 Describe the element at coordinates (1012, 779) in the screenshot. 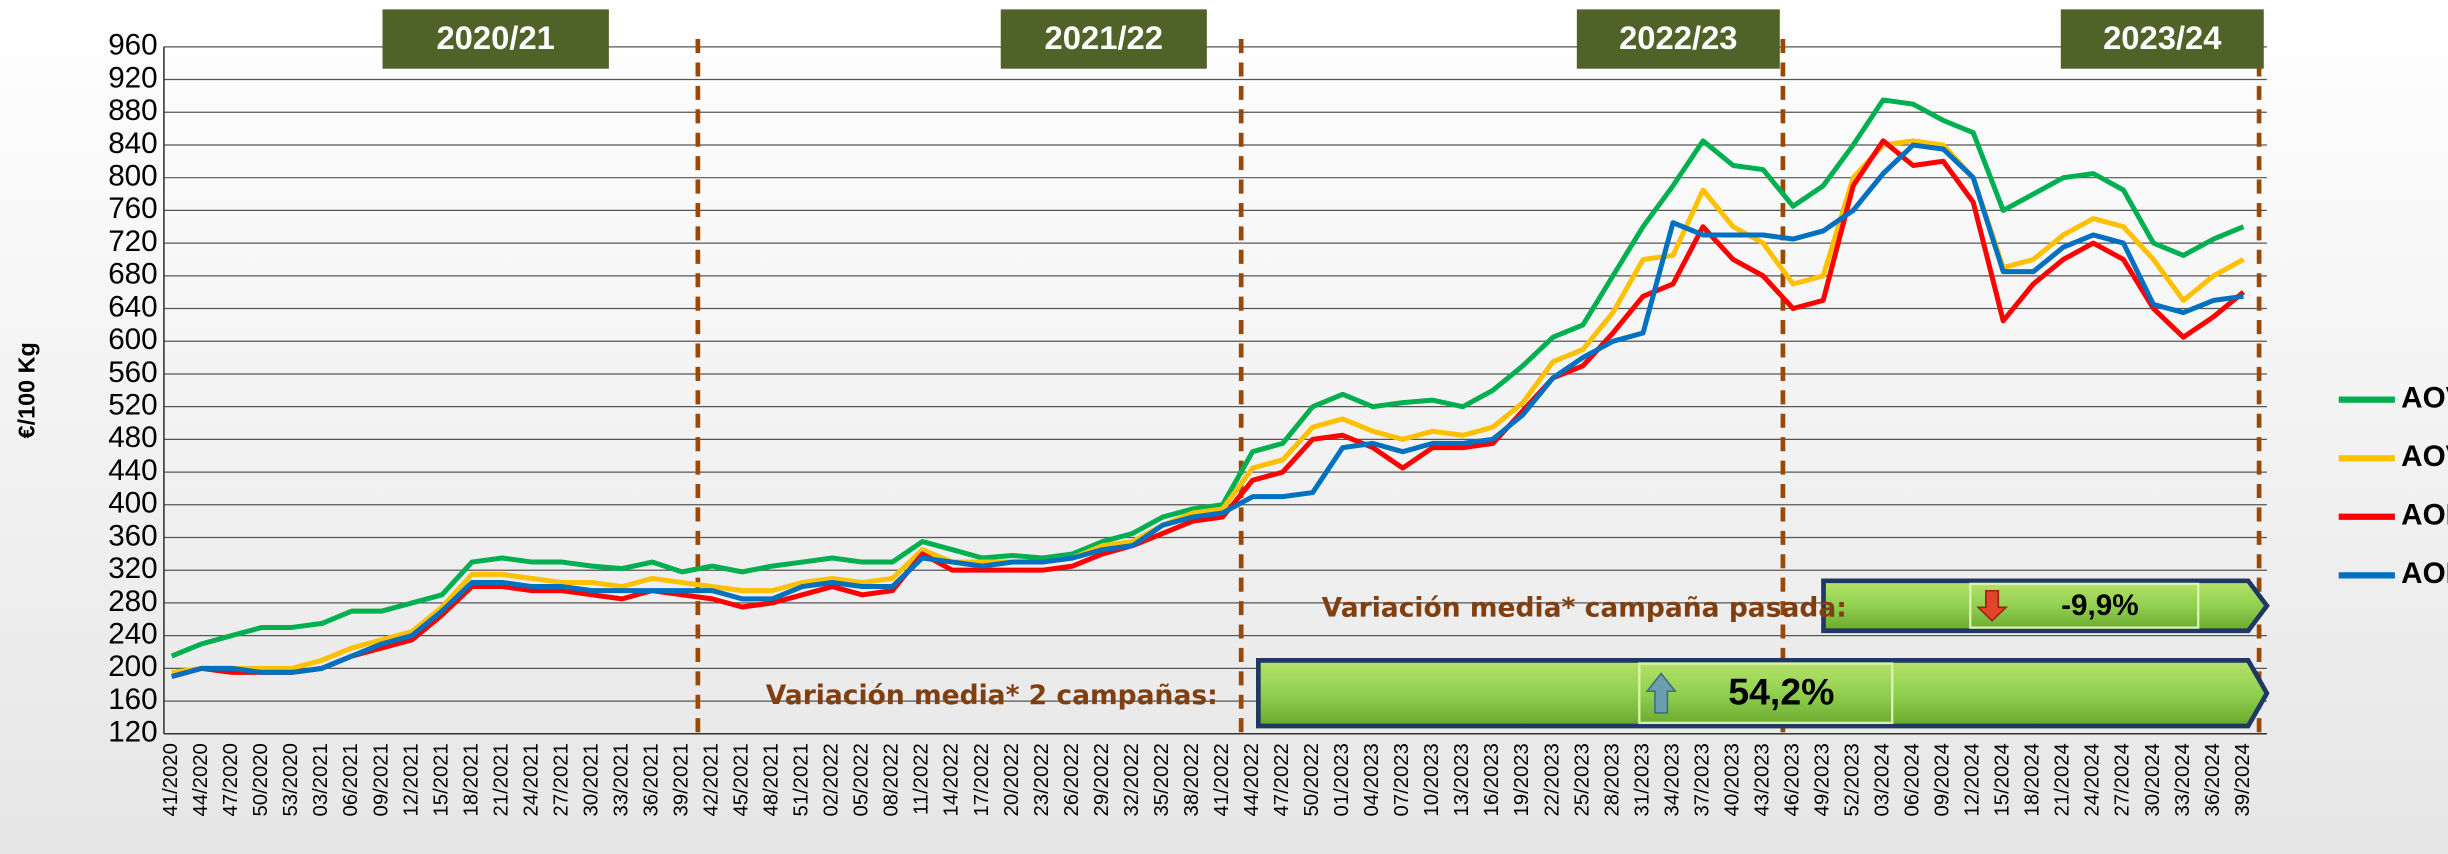

I see `x-tick-label: 20/2022` at that location.